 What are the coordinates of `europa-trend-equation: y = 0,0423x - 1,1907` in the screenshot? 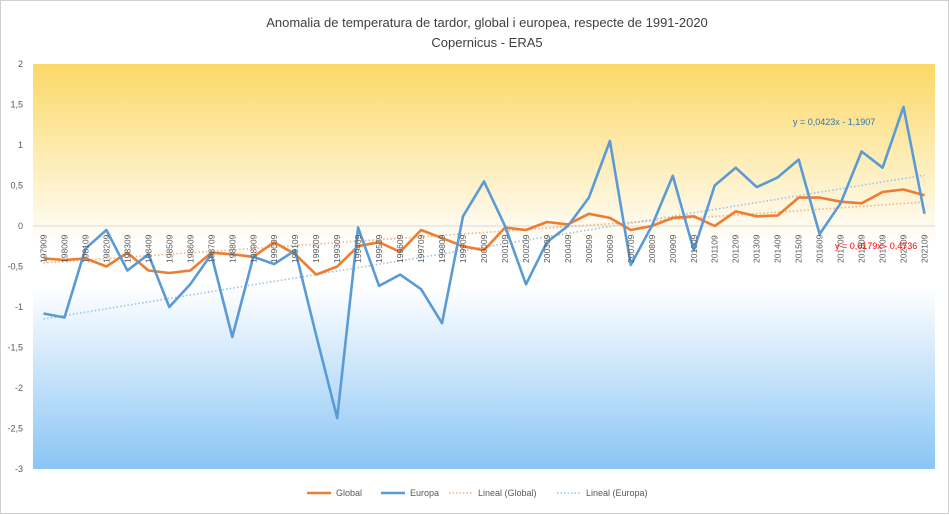 It's located at (834, 122).